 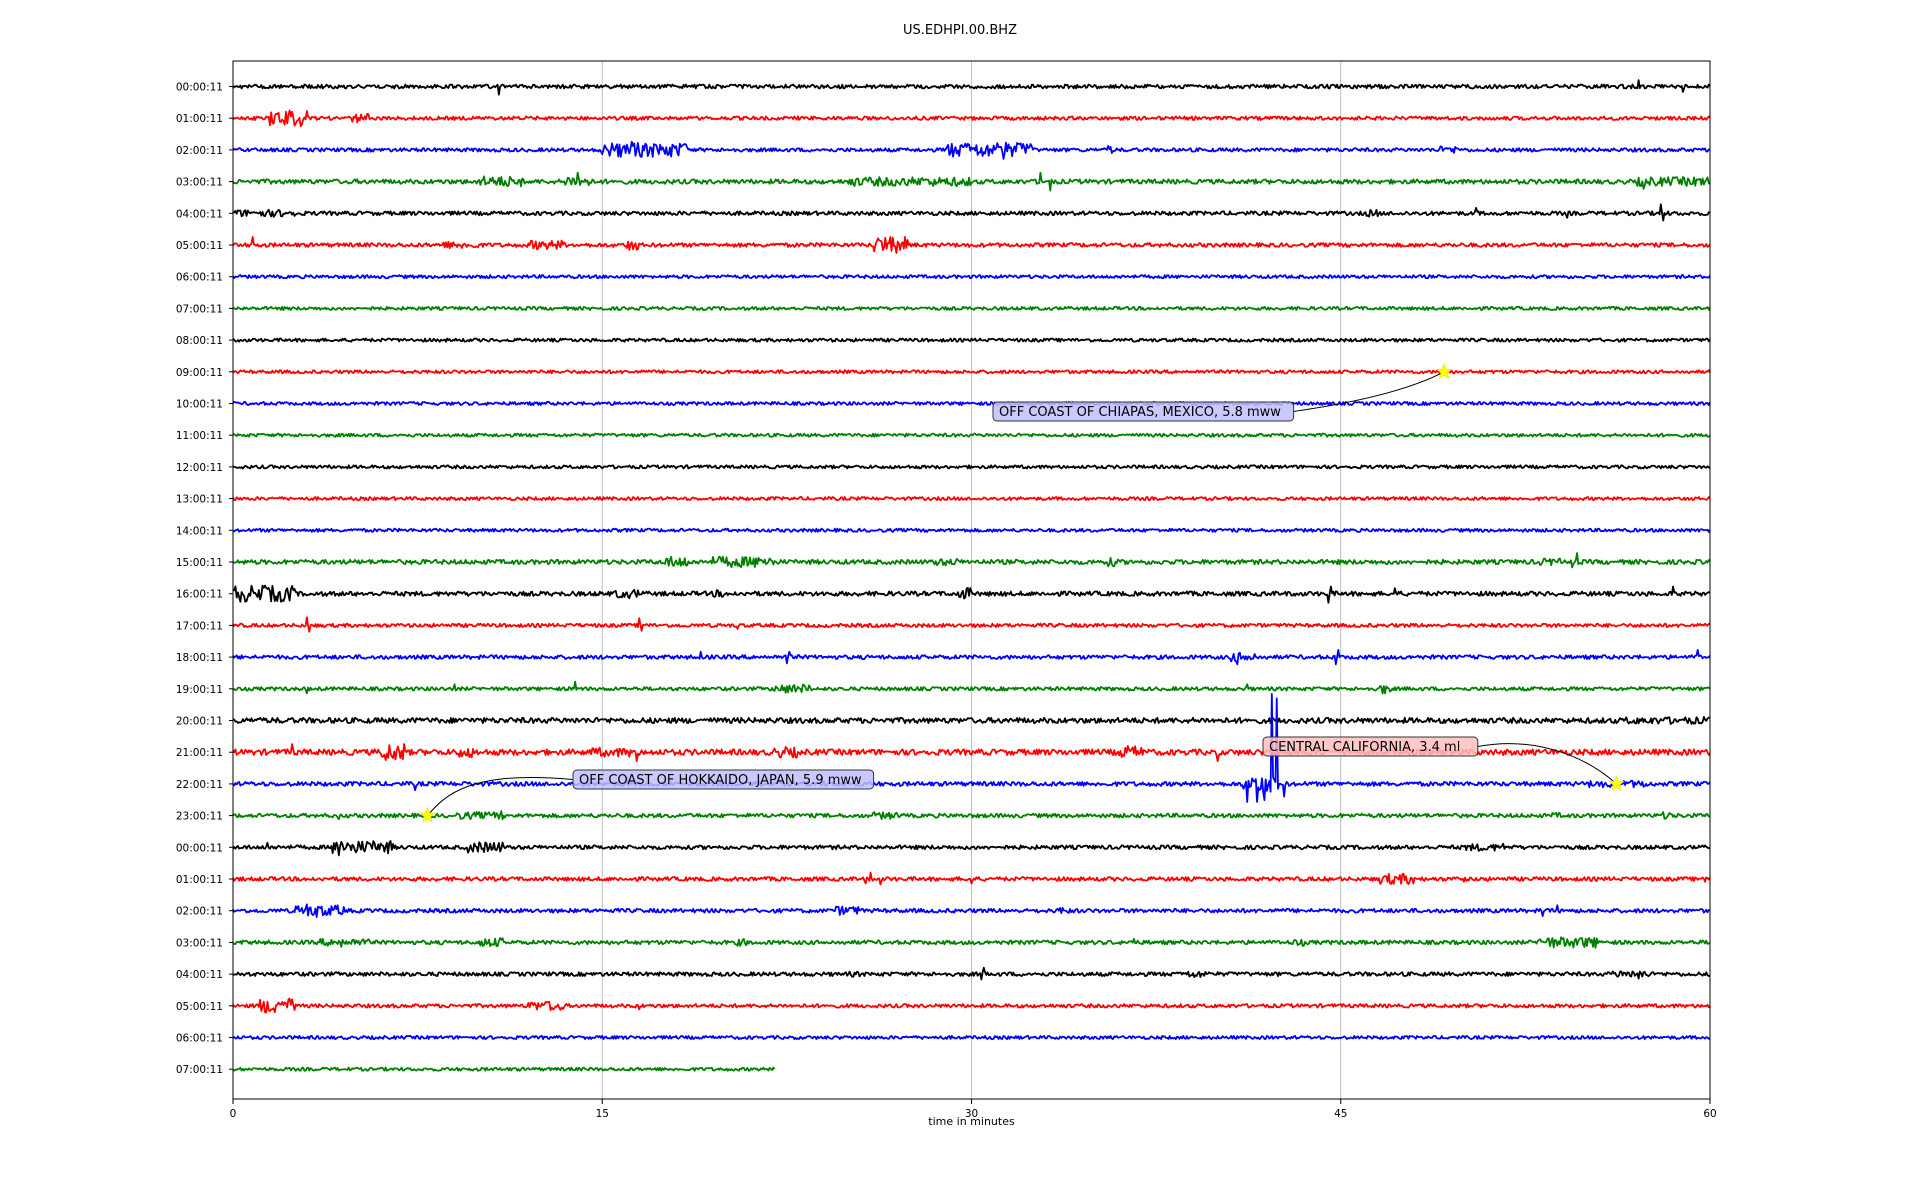 I want to click on event-label-0: OFF COAST OF CHIAPAS, MEXICO, 5.8 mww, so click(x=1140, y=412).